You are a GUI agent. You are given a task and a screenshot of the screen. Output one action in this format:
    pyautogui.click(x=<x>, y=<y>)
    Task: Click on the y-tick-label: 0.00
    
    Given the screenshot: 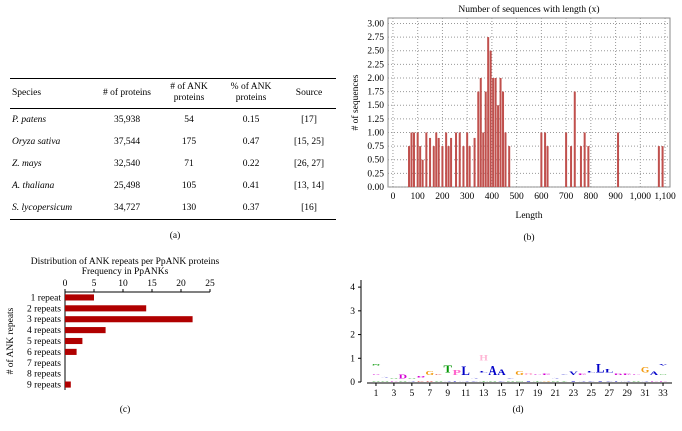 What is the action you would take?
    pyautogui.click(x=375, y=188)
    